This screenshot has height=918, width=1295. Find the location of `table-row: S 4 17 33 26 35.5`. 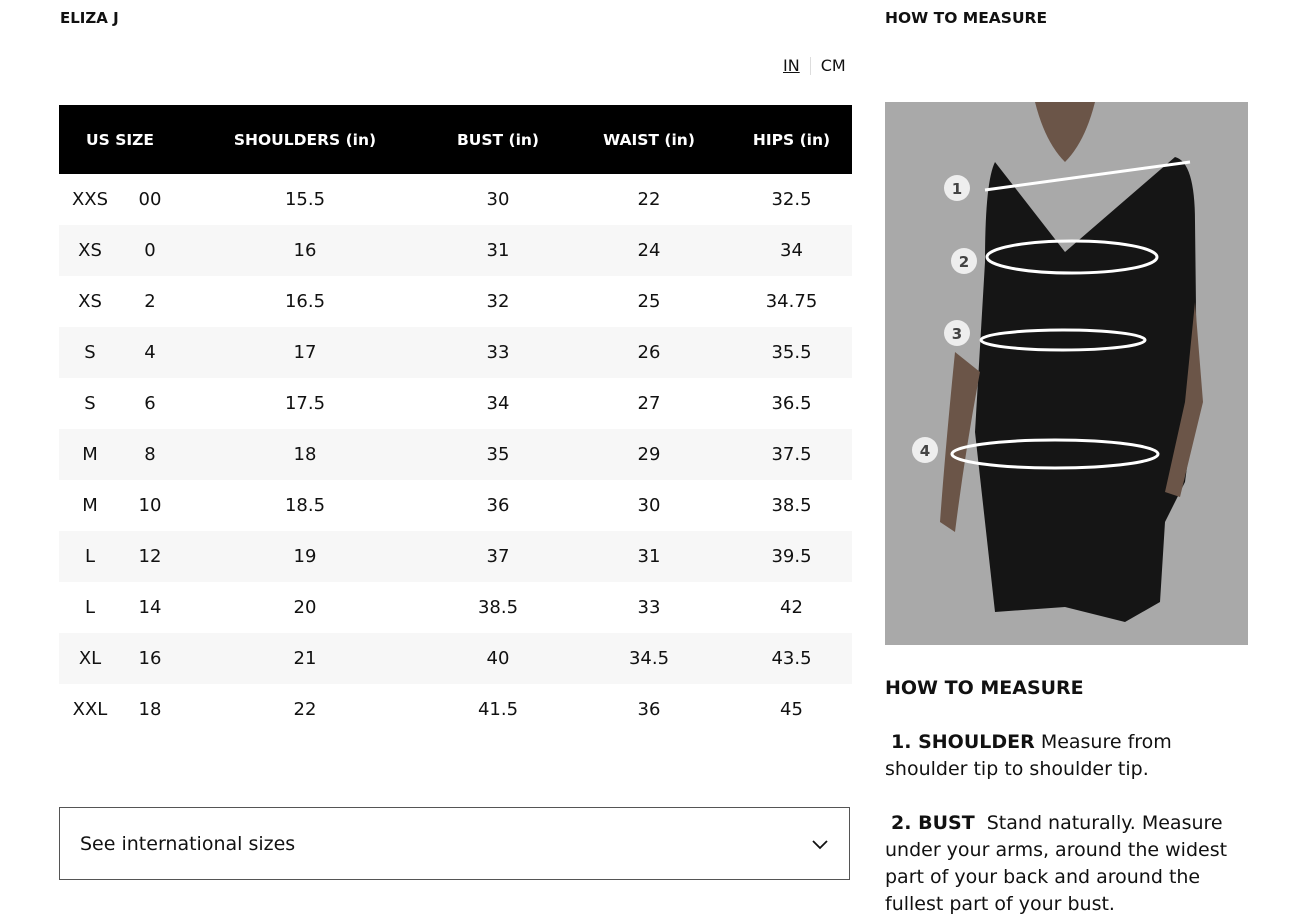

table-row: S 4 17 33 26 35.5 is located at coordinates (455, 352).